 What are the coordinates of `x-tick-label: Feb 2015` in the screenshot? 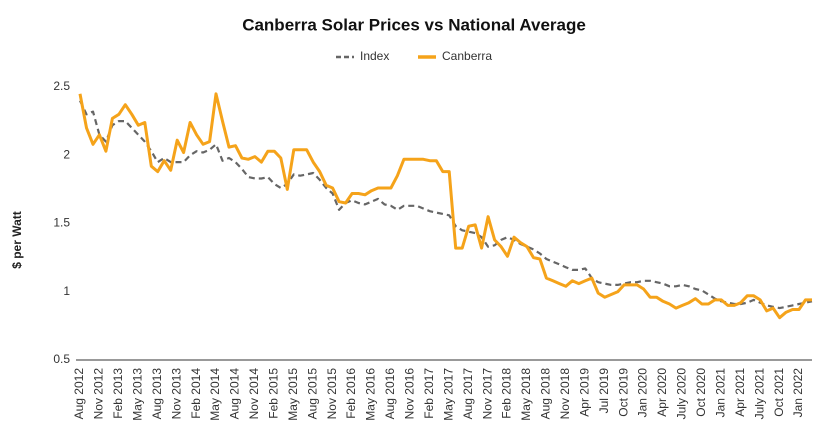 It's located at (274, 393).